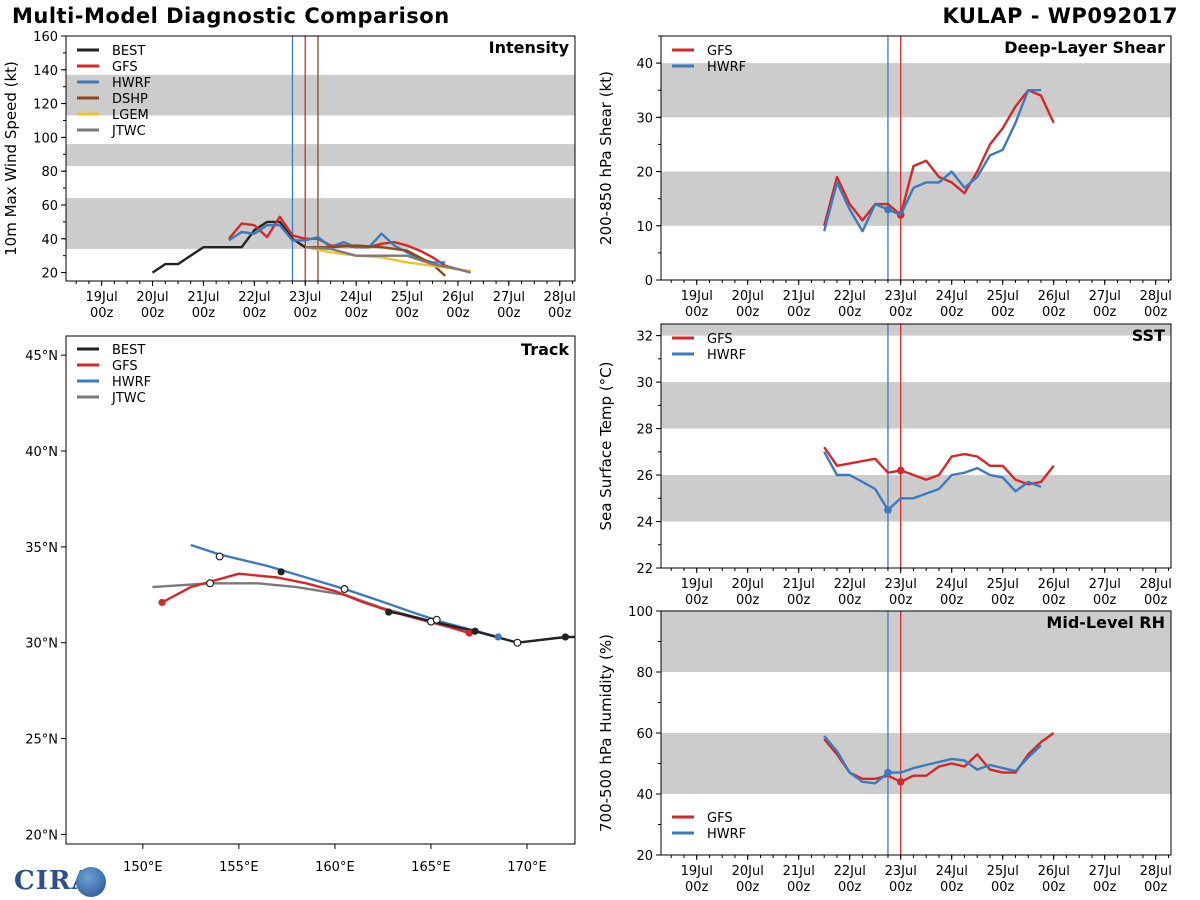  What do you see at coordinates (932, 760) in the screenshot?
I see `rh-series-hwrf` at bounding box center [932, 760].